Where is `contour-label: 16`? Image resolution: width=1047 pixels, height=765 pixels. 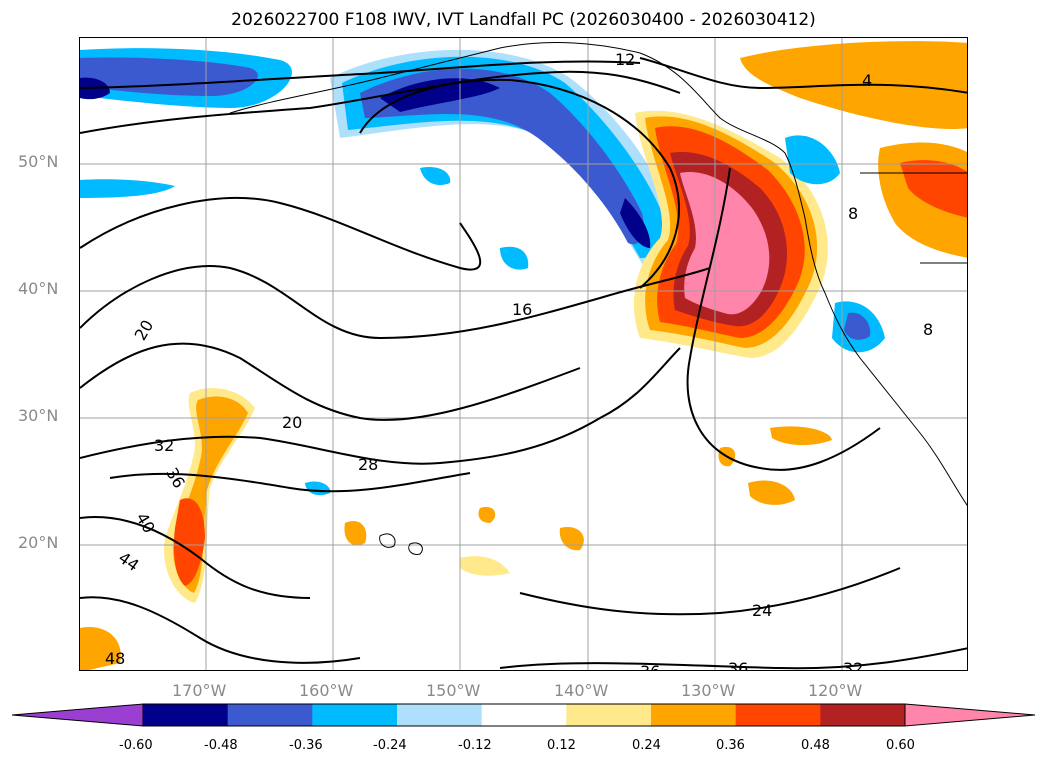 contour-label: 16 is located at coordinates (522, 309).